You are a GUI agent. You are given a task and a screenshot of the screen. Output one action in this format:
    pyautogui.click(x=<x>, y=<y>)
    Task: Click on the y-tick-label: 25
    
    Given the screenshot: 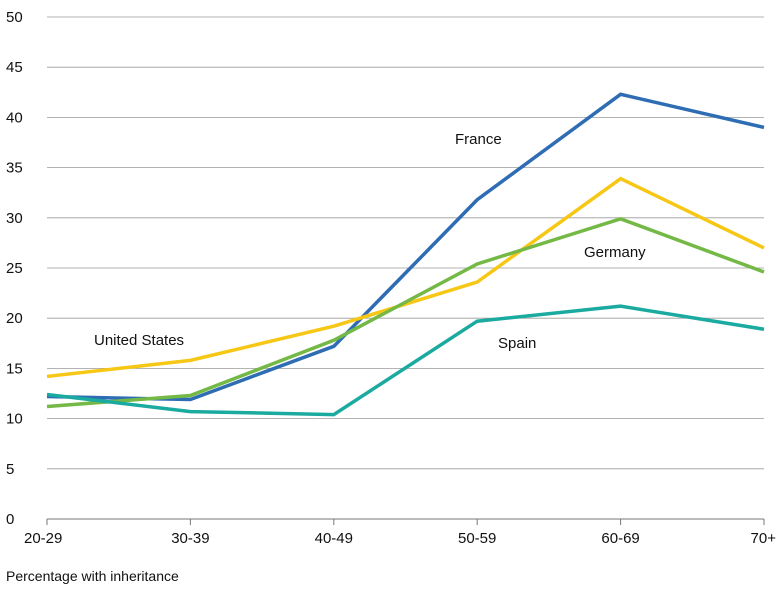 What is the action you would take?
    pyautogui.click(x=14, y=268)
    